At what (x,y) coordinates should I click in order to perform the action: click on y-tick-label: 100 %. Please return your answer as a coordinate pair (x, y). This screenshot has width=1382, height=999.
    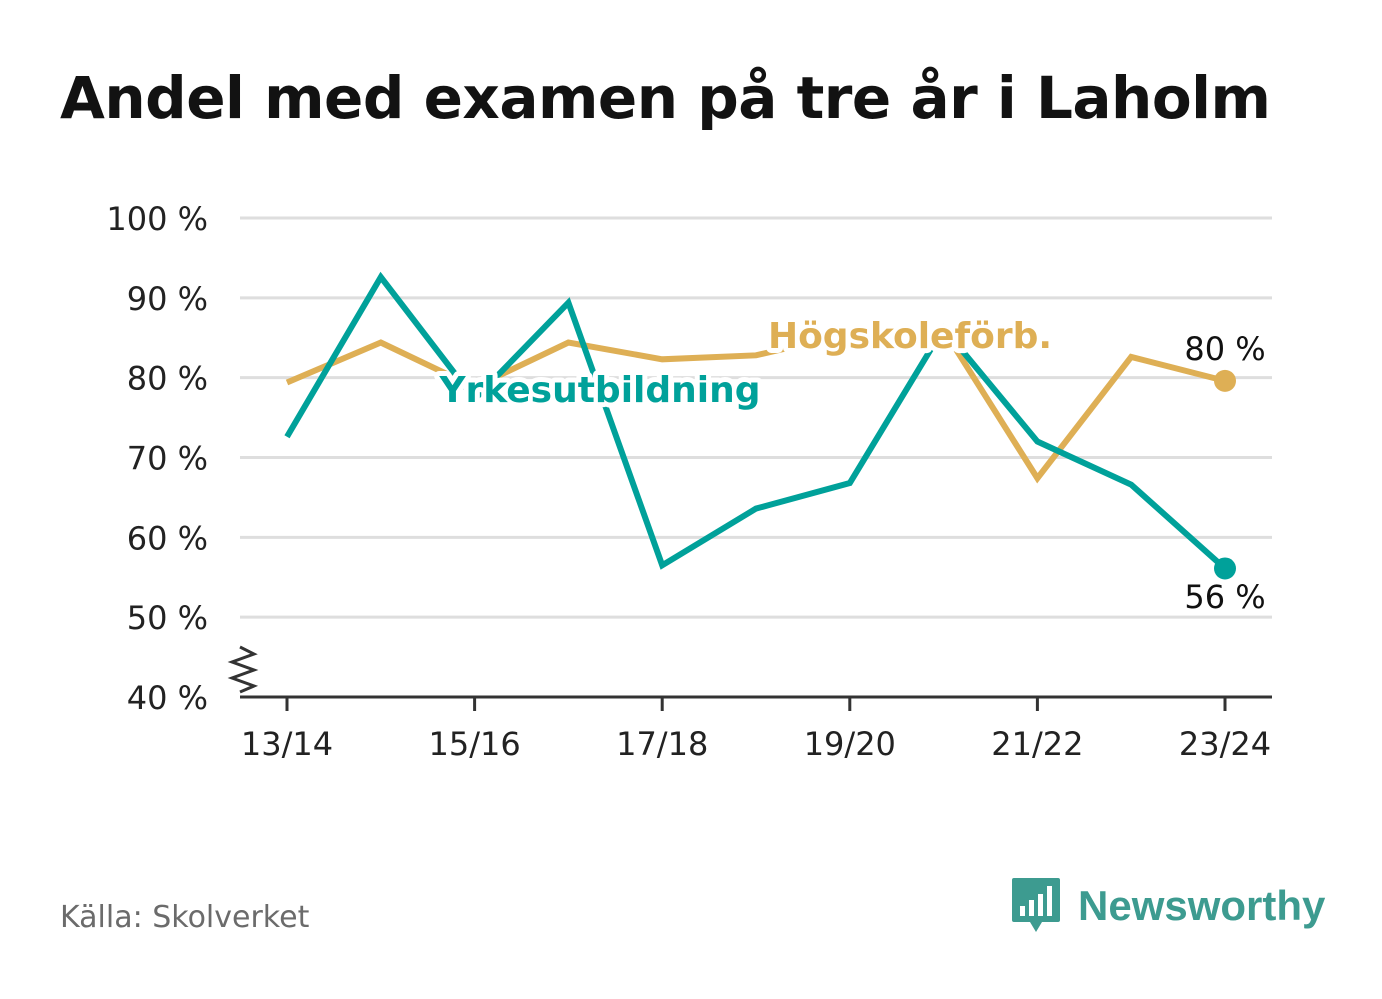
    Looking at the image, I should click on (157, 219).